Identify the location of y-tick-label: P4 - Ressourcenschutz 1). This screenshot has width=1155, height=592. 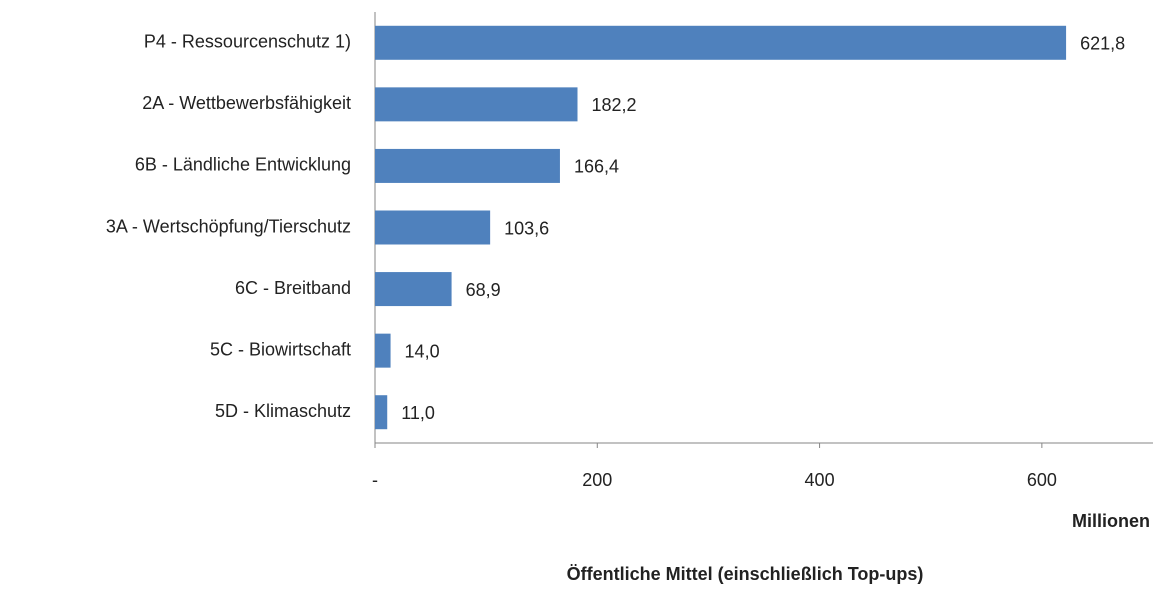
(247, 42).